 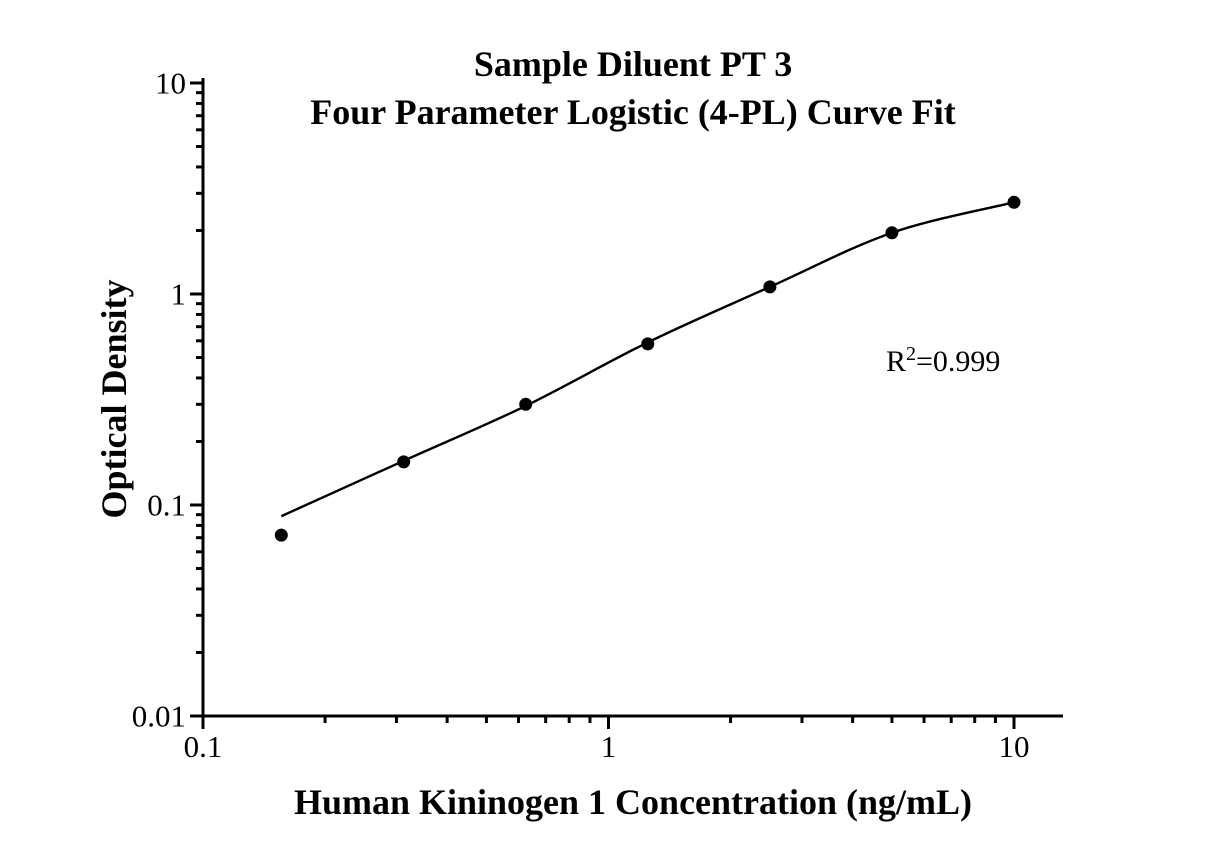 What do you see at coordinates (911, 354) in the screenshot?
I see `r-squared-exponent: 2` at bounding box center [911, 354].